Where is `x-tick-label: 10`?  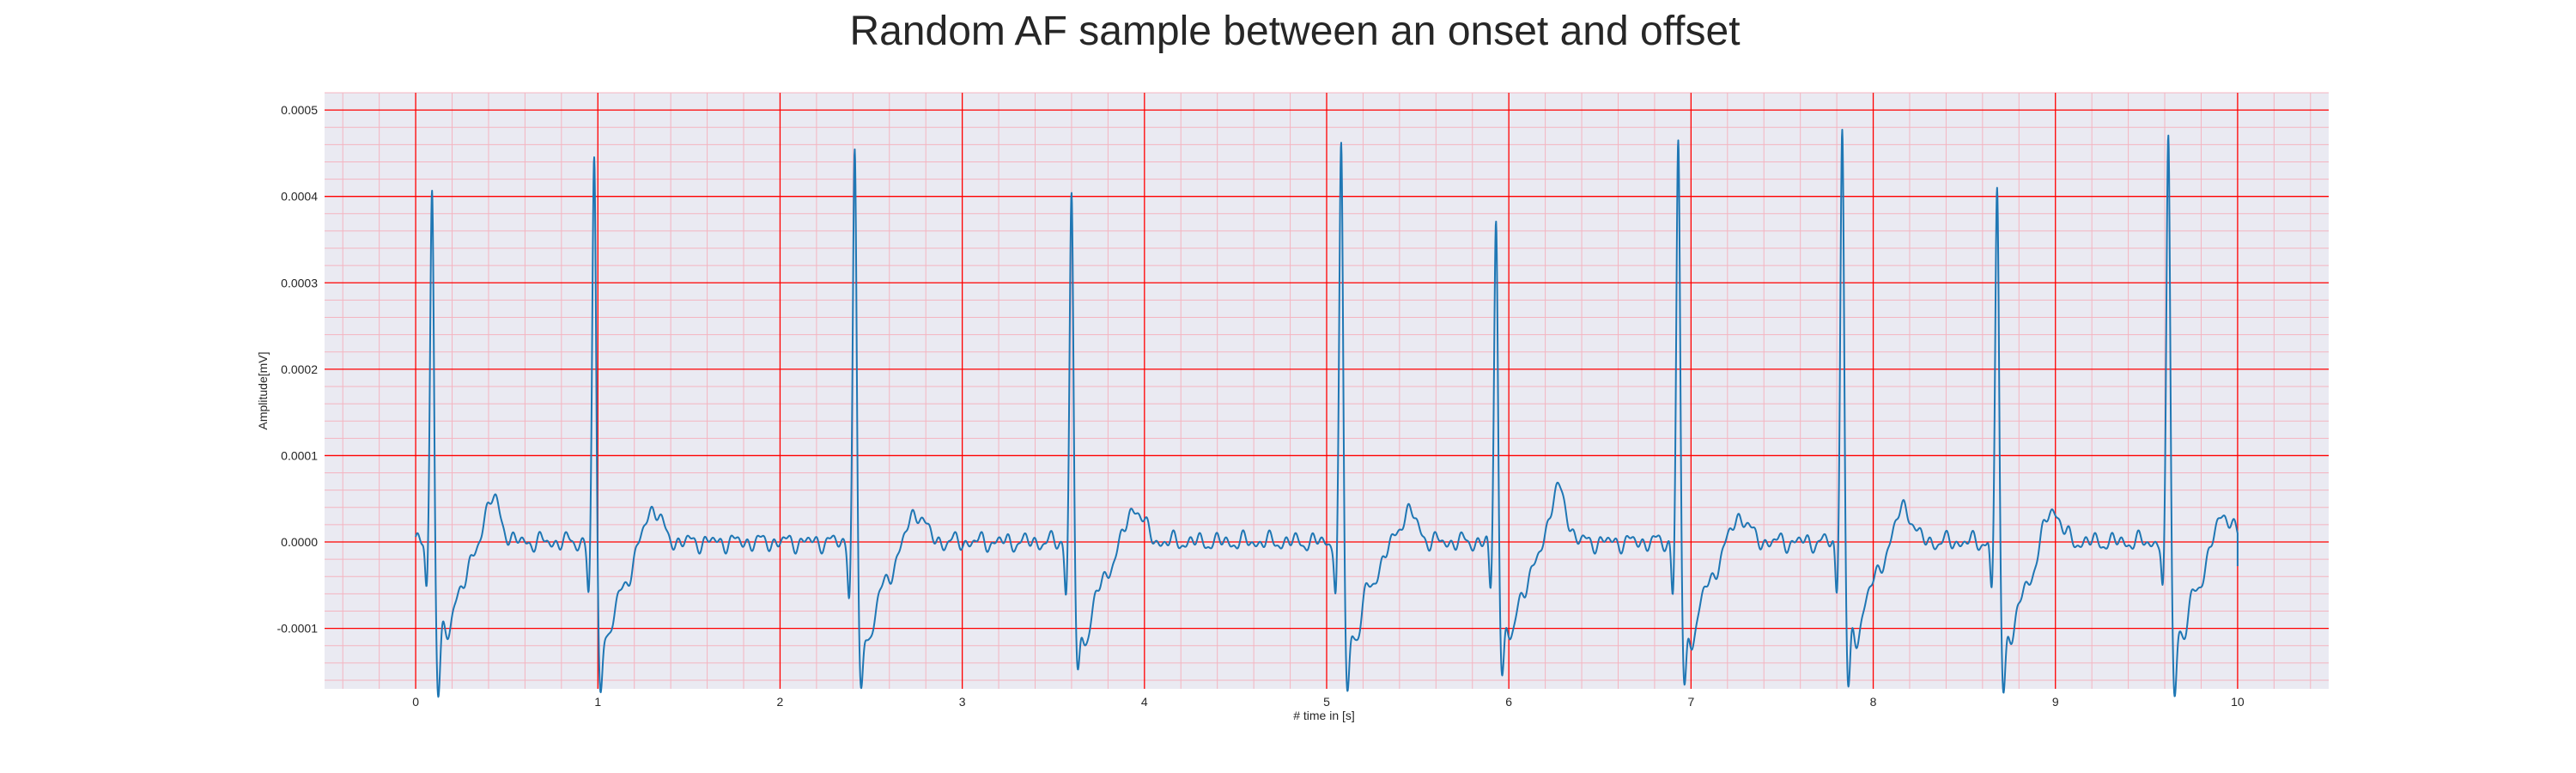
x-tick-label: 10 is located at coordinates (2238, 702).